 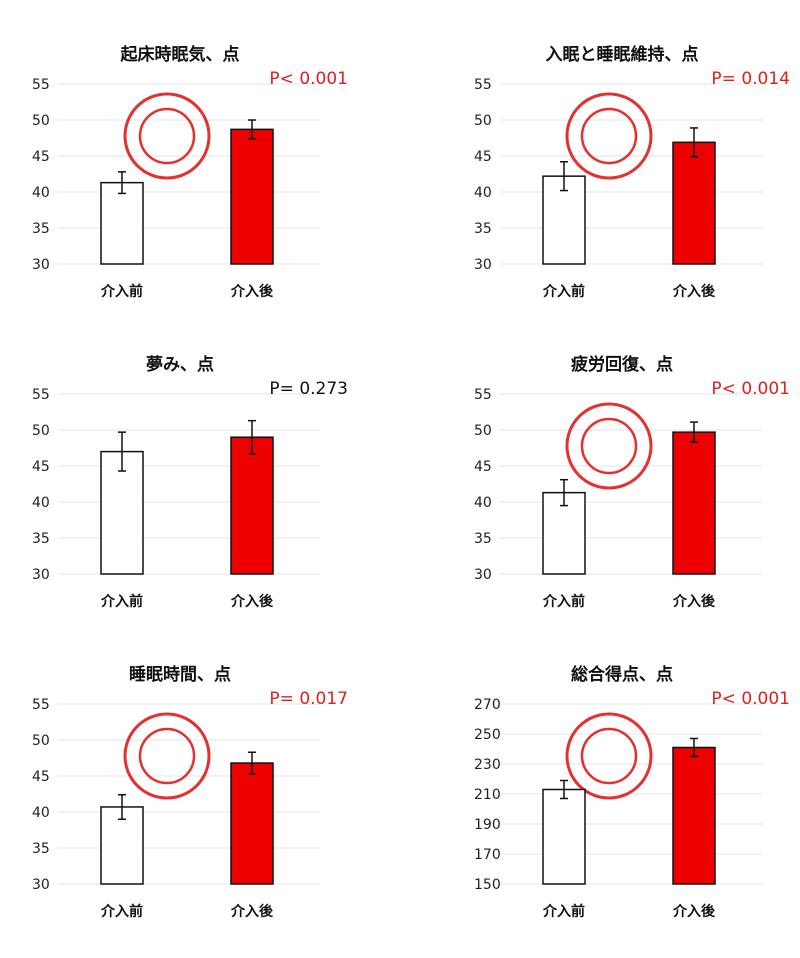 I want to click on y-tick-label: 150, so click(x=487, y=885).